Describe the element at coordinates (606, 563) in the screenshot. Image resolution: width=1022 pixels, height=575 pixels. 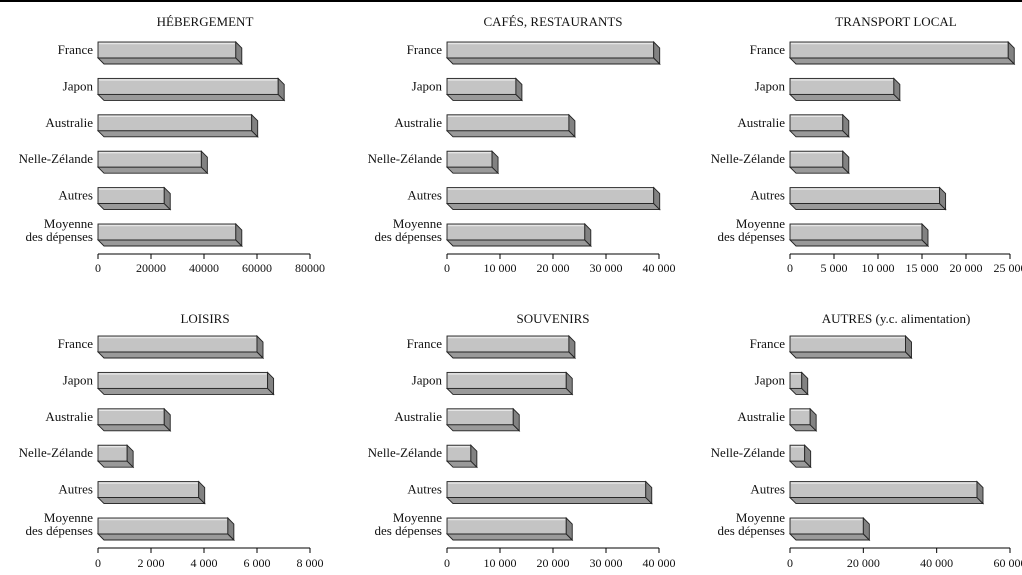
I see `chart-5-tick-label-4: 30 000` at that location.